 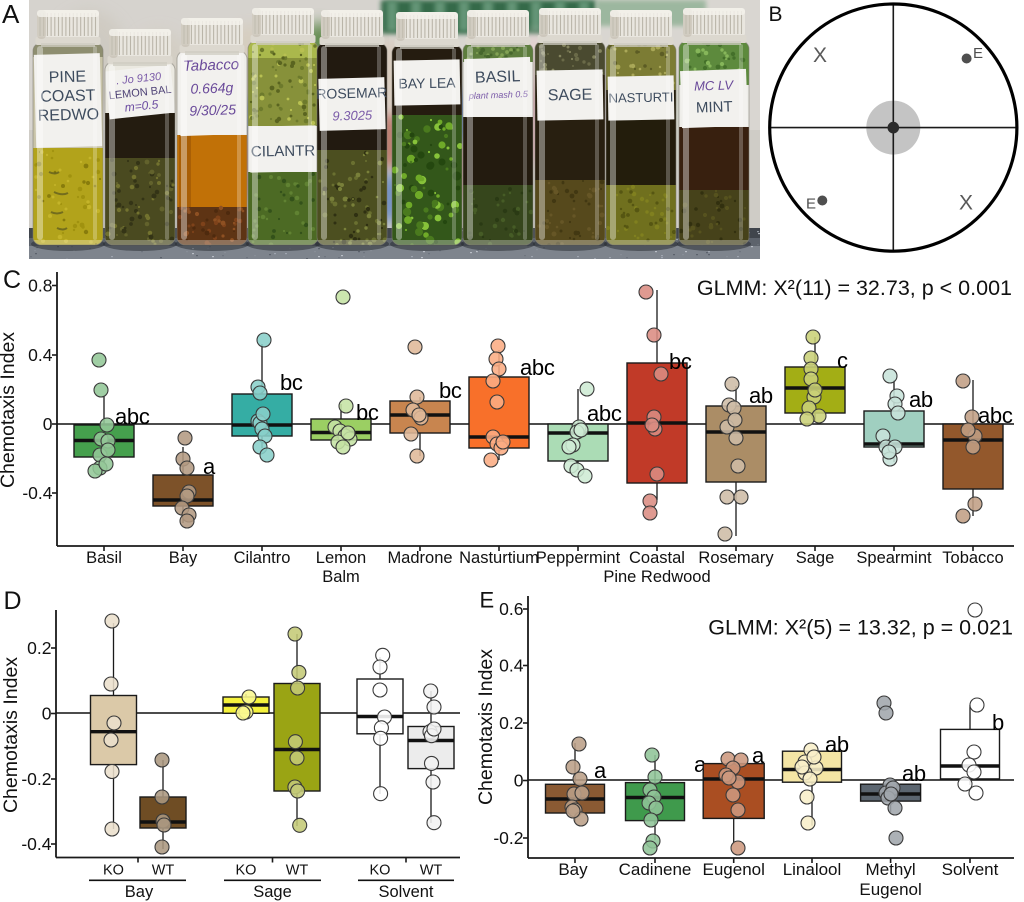 What do you see at coordinates (341, 577) in the screenshot?
I see `svg-text: Balm` at bounding box center [341, 577].